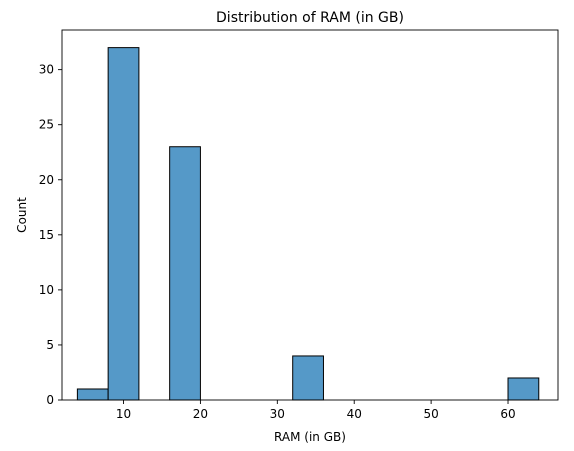  What do you see at coordinates (46, 180) in the screenshot?
I see `y-tick-label: 20` at bounding box center [46, 180].